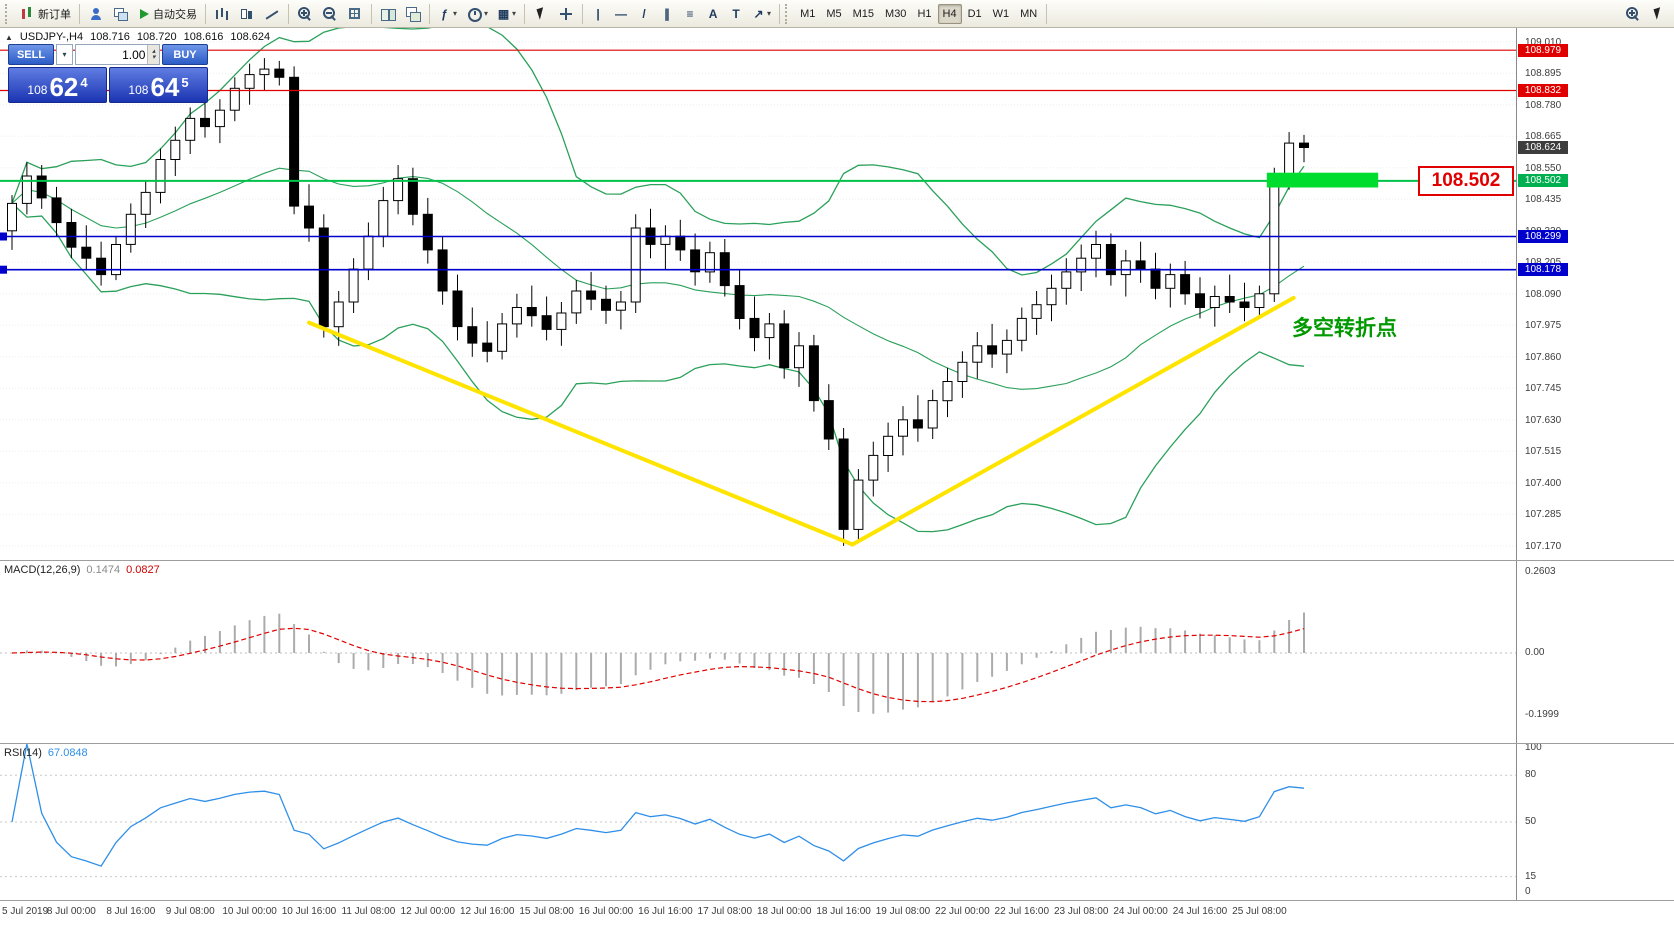 This screenshot has height=949, width=1674. Describe the element at coordinates (96, 14) in the screenshot. I see `profile-button` at that location.